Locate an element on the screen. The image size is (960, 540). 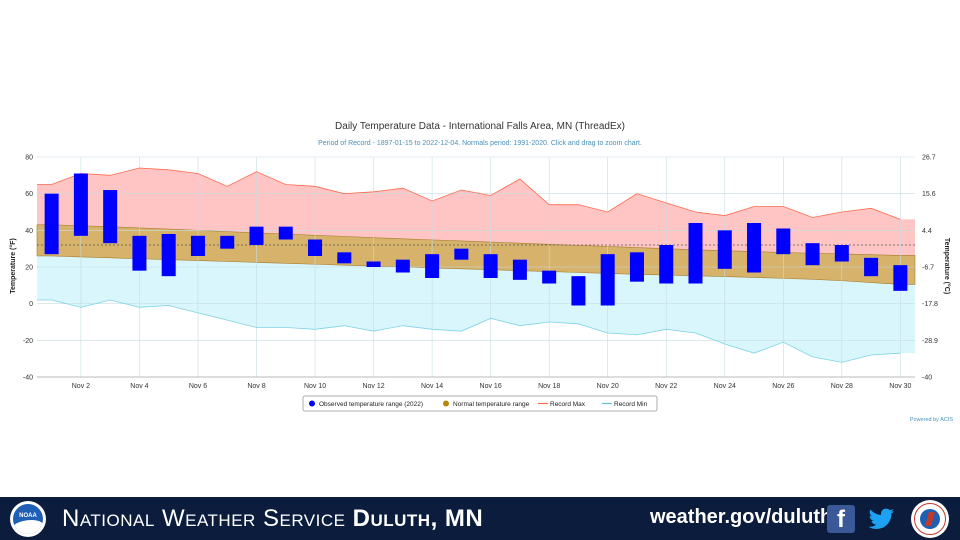
legend-box is located at coordinates (480, 403).